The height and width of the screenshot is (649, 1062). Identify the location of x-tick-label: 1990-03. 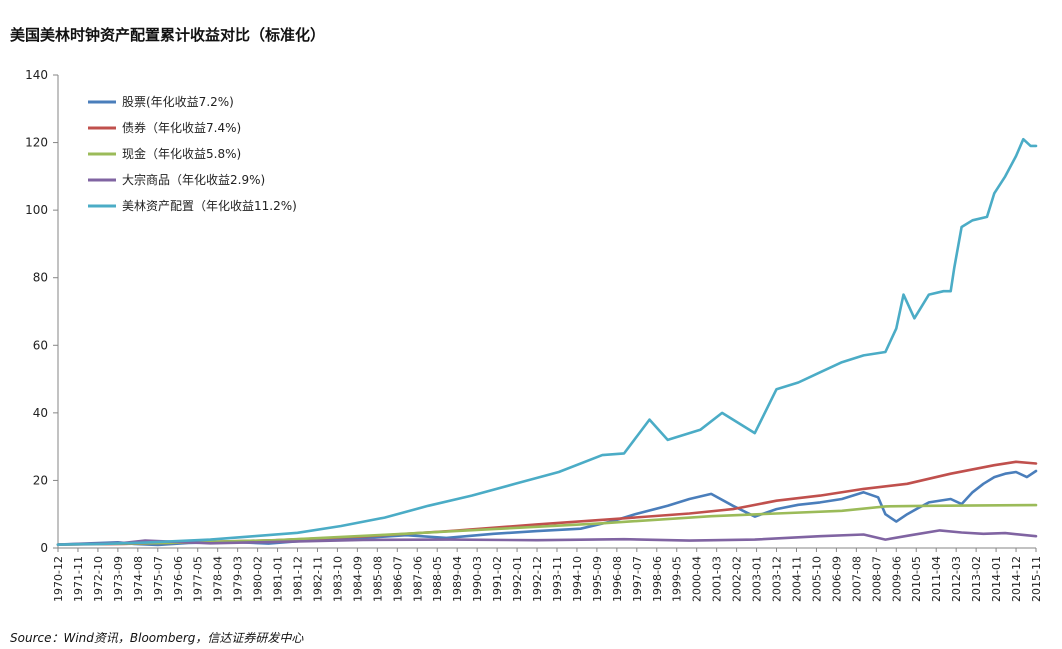
(477, 579).